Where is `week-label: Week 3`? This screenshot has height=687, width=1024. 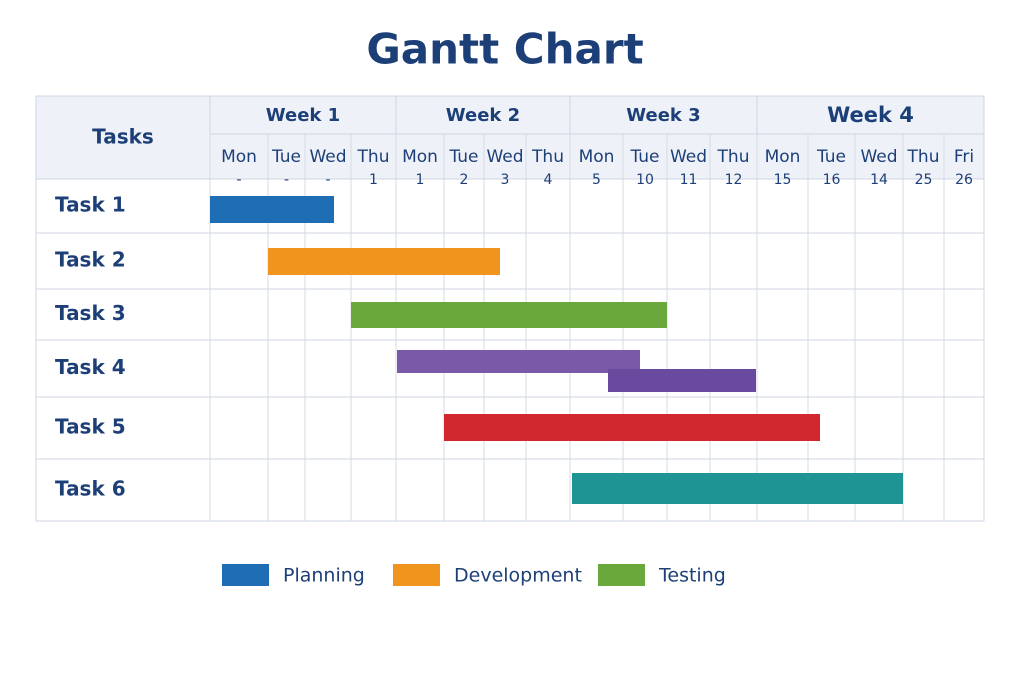
week-label: Week 3 is located at coordinates (663, 115).